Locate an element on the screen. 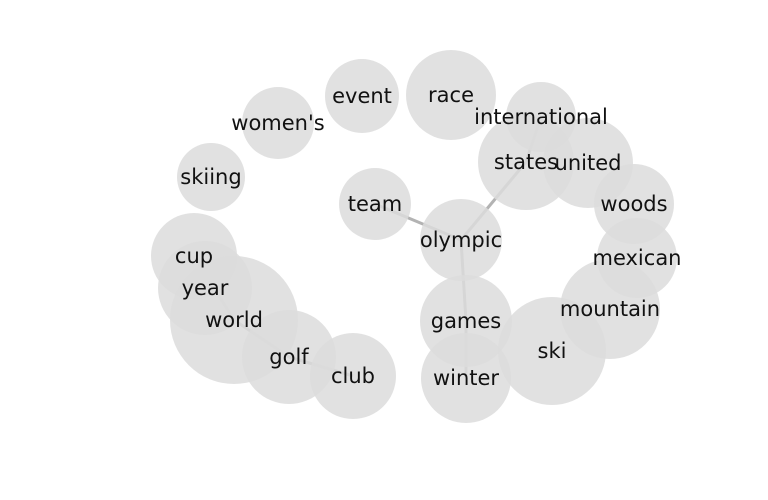 This screenshot has height=500, width=768. node-label-olympic: olympic is located at coordinates (461, 240).